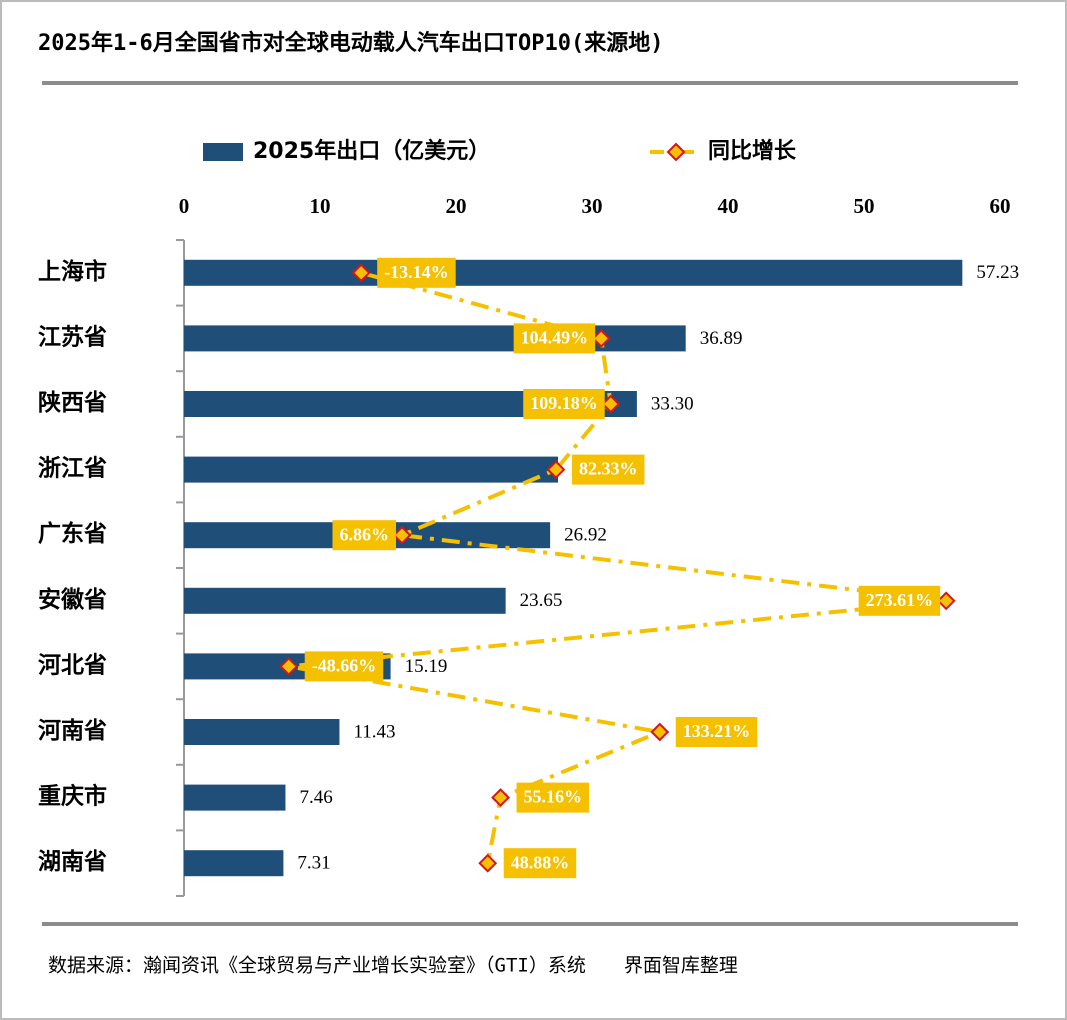 Image resolution: width=1067 pixels, height=1020 pixels. Describe the element at coordinates (721, 338) in the screenshot. I see `value-label: 36.89` at that location.